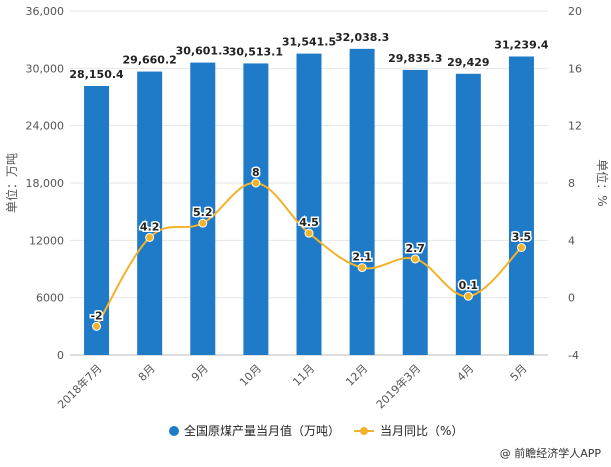 Image resolution: width=611 pixels, height=467 pixels. What do you see at coordinates (550, 453) in the screenshot?
I see `source-credit: @ 前瞻经济学人APP` at bounding box center [550, 453].